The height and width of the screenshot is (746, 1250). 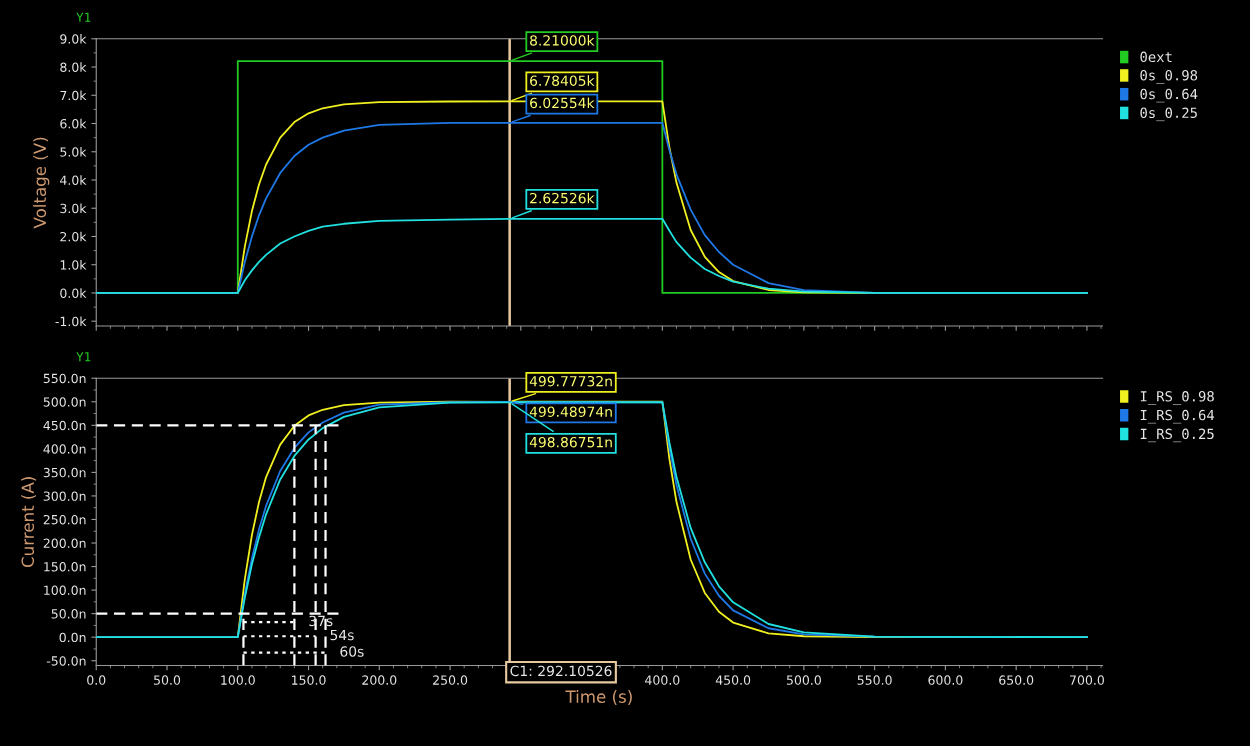 I want to click on ref-line-label: C1: 292.10526, so click(x=561, y=671).